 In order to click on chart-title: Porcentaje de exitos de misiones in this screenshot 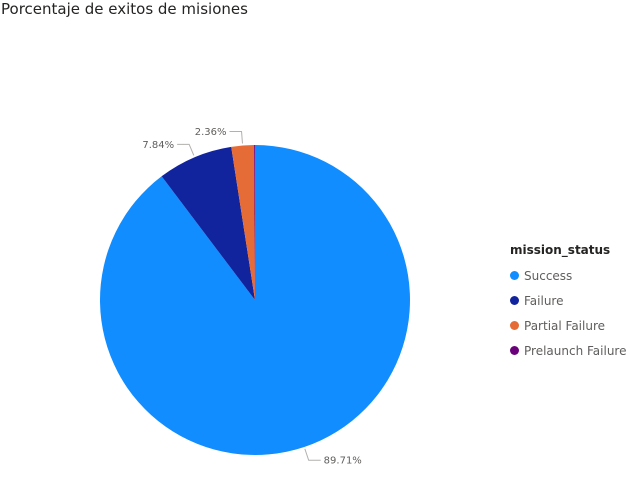, I will do `click(124, 9)`.